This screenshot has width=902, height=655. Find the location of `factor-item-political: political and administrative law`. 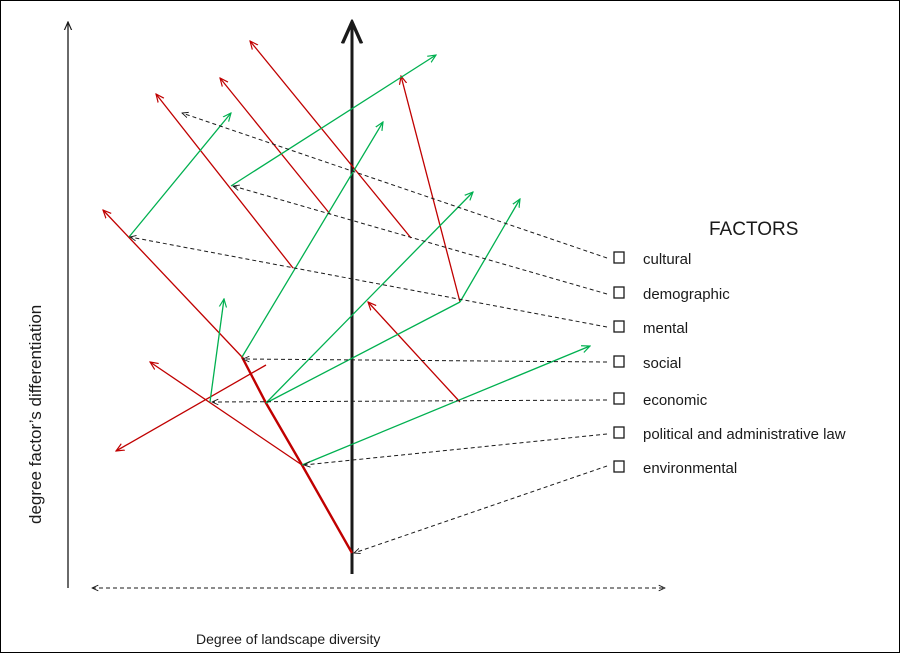

factor-item-political: political and administrative law is located at coordinates (729, 434).